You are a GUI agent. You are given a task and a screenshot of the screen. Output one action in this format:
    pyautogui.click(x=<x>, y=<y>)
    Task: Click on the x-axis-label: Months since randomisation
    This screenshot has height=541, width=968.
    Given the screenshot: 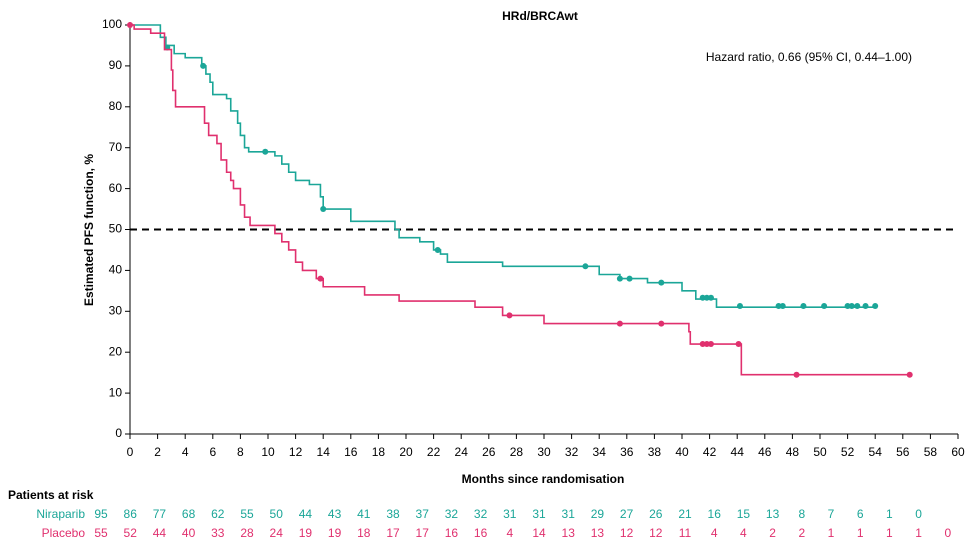 What is the action you would take?
    pyautogui.click(x=543, y=479)
    